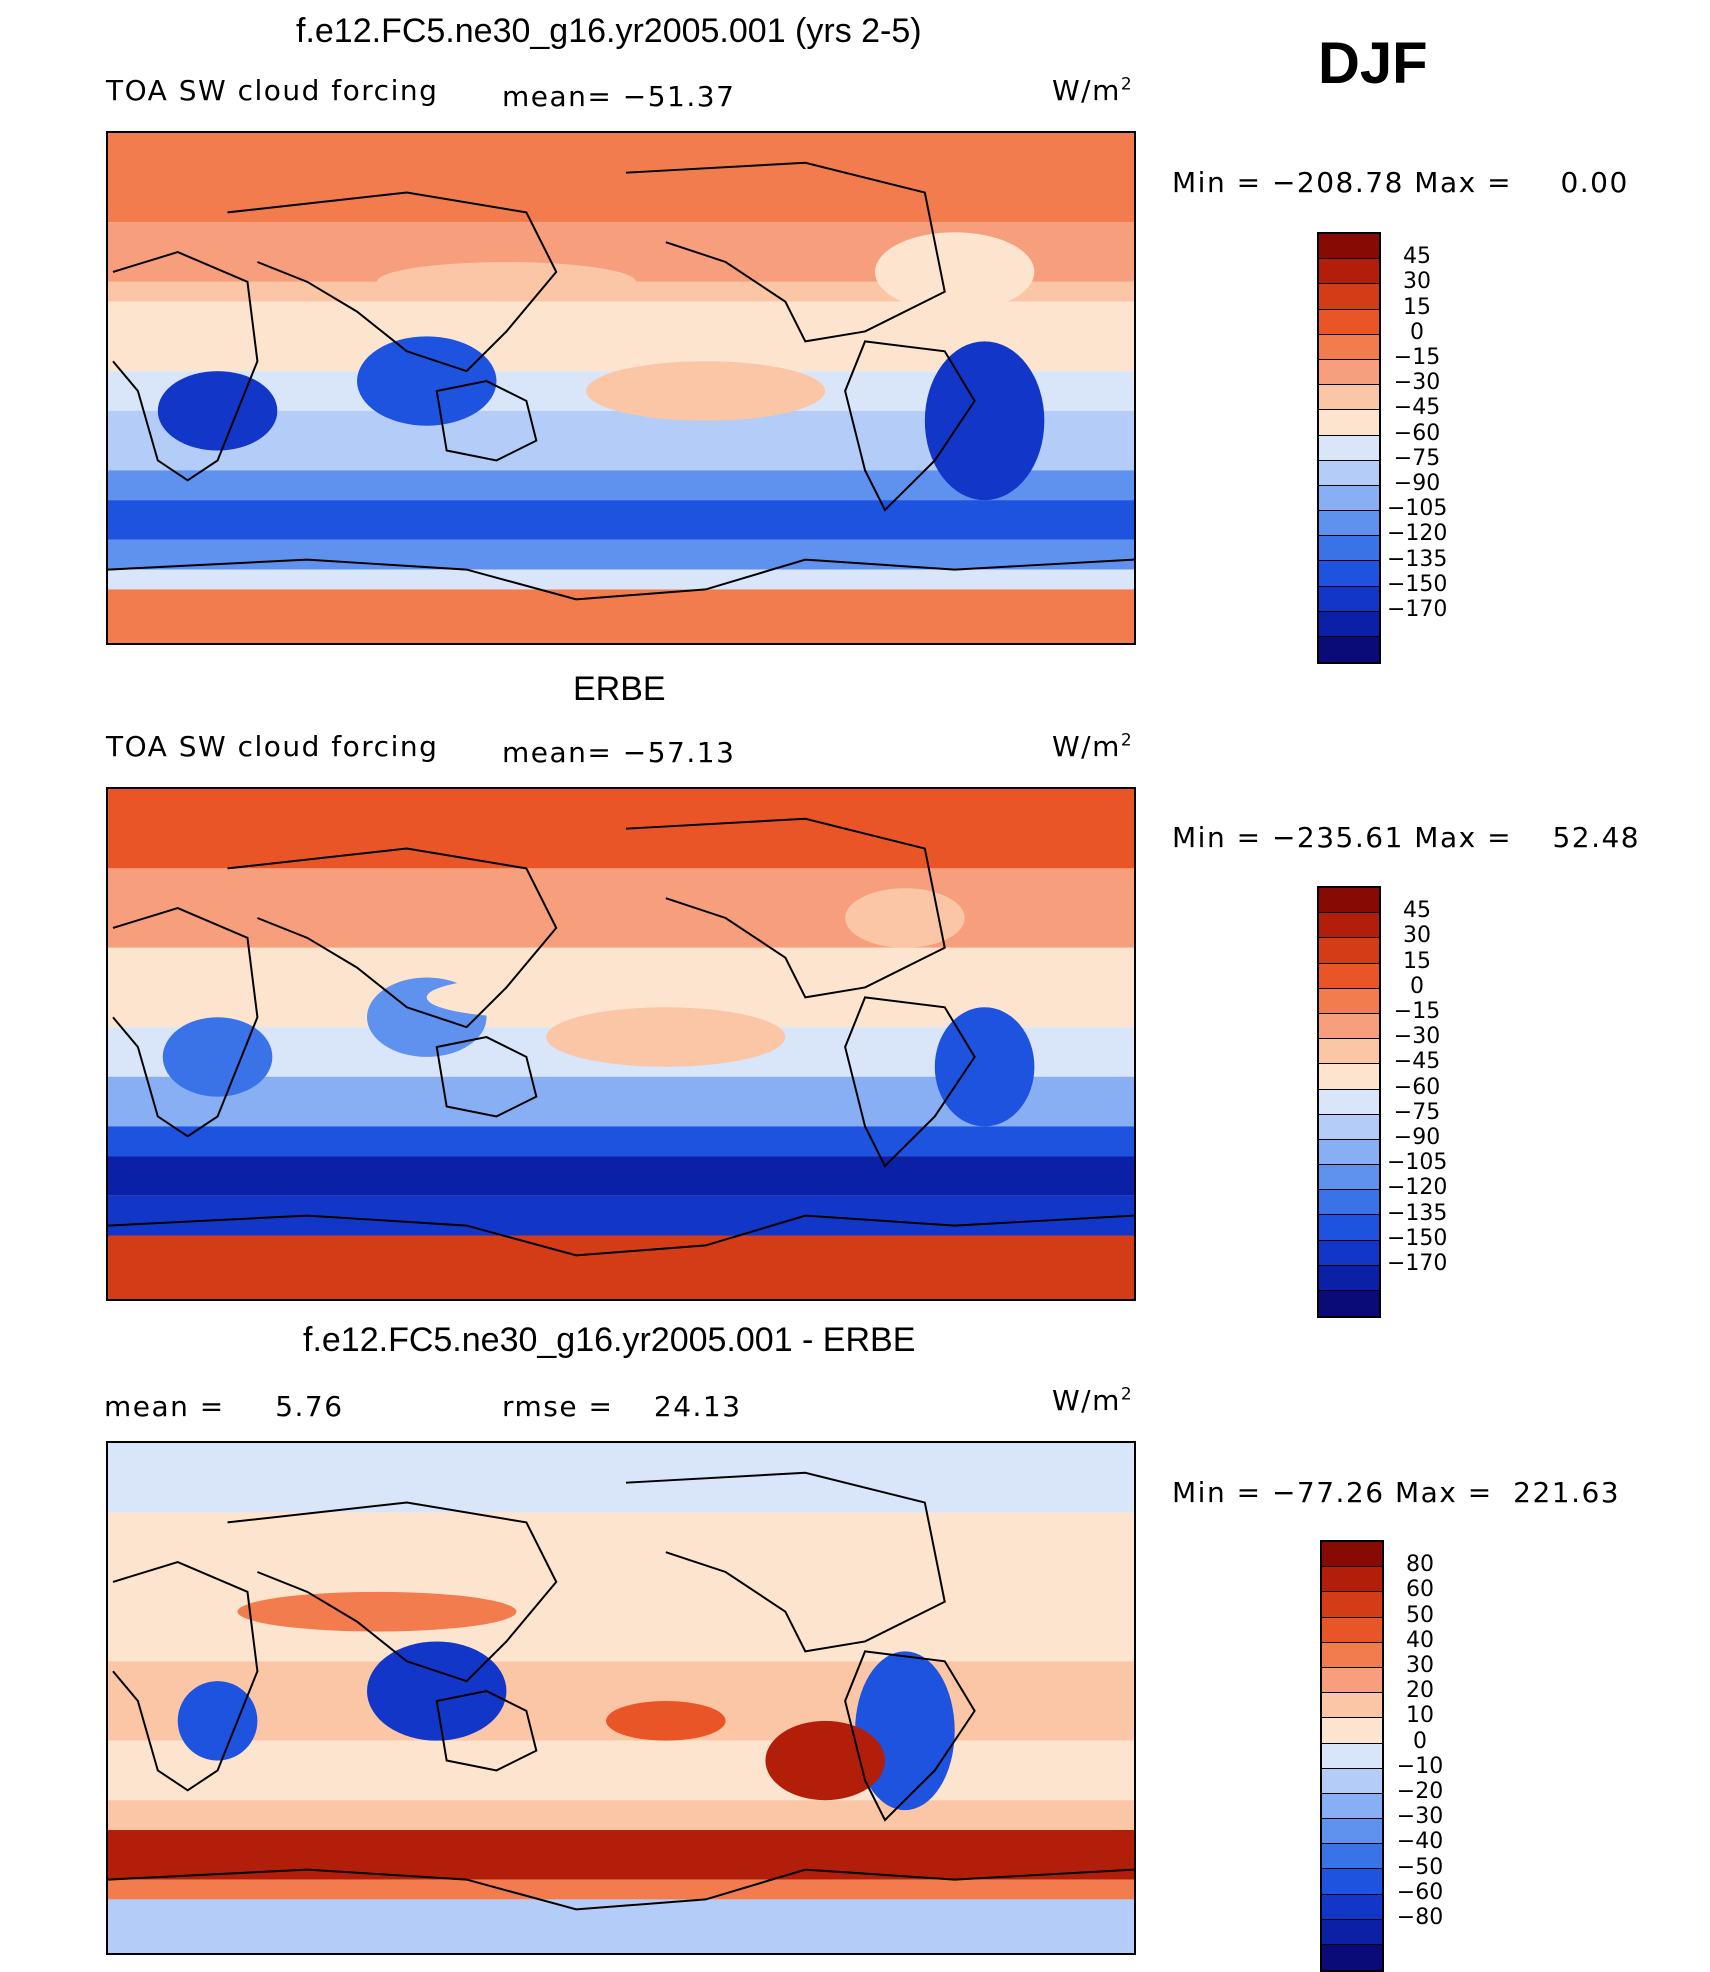 This screenshot has width=1710, height=1972. I want to click on colorbar-tick-label: 50, so click(1420, 1615).